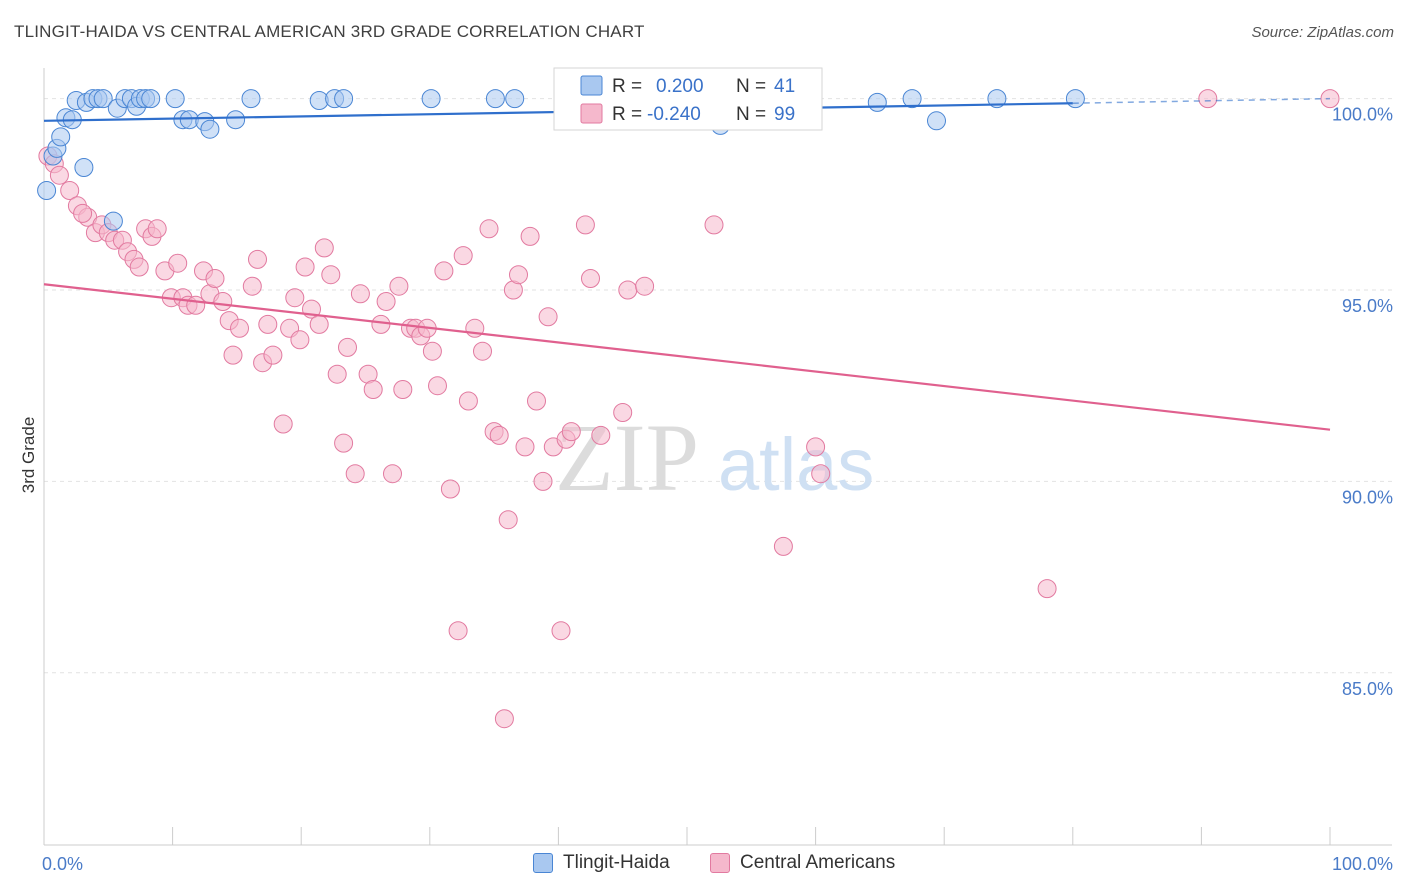 The width and height of the screenshot is (1406, 892). Describe the element at coordinates (627, 114) in the screenshot. I see `stats-r-label-pink: R =` at that location.